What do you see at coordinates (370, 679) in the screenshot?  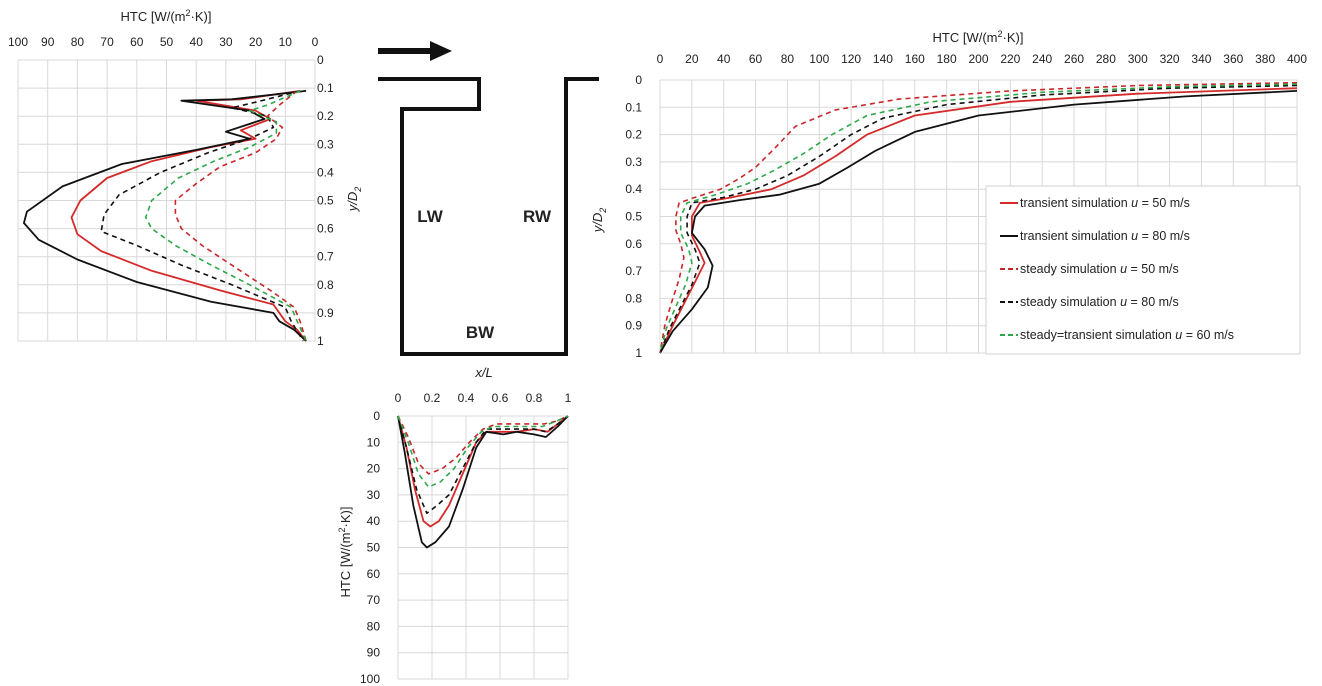 I see `y-tick-label: 100` at bounding box center [370, 679].